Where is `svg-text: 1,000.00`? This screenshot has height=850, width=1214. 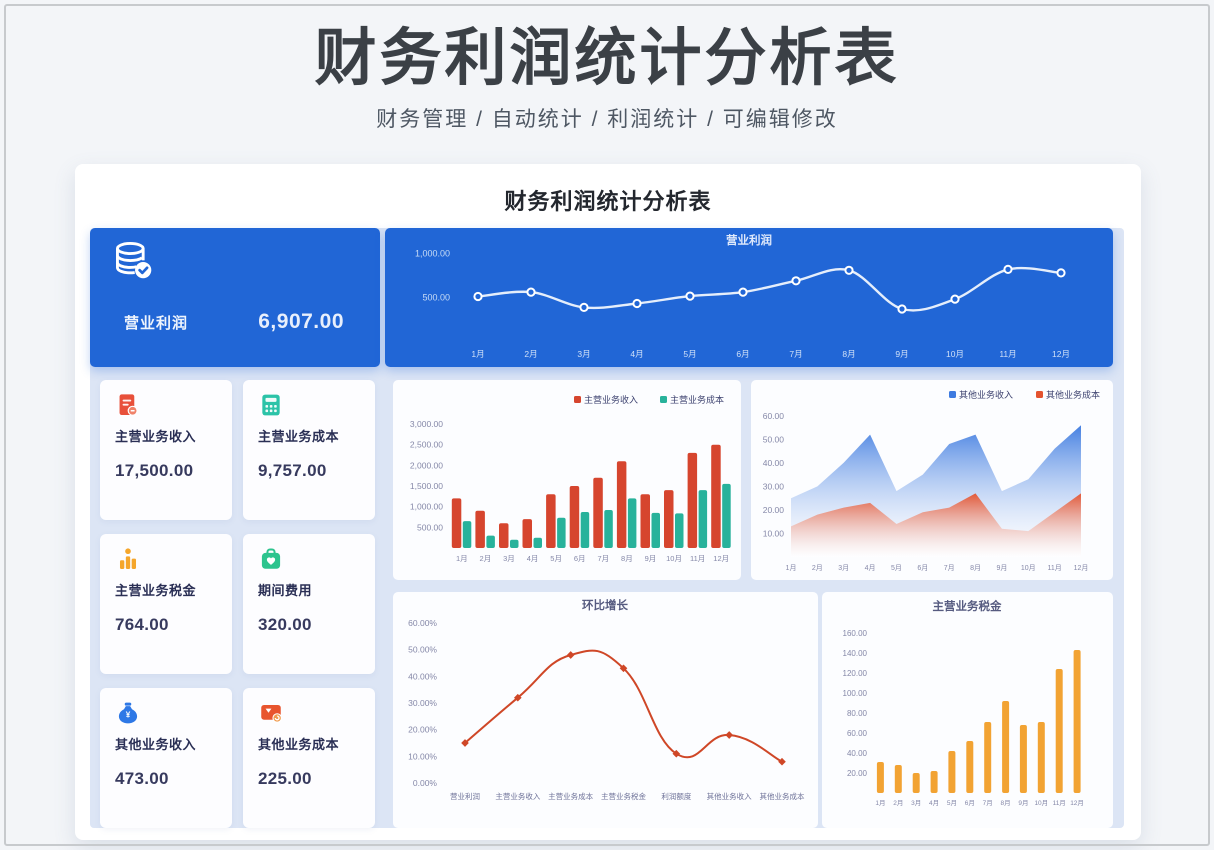
svg-text: 1,000.00 is located at coordinates (432, 254).